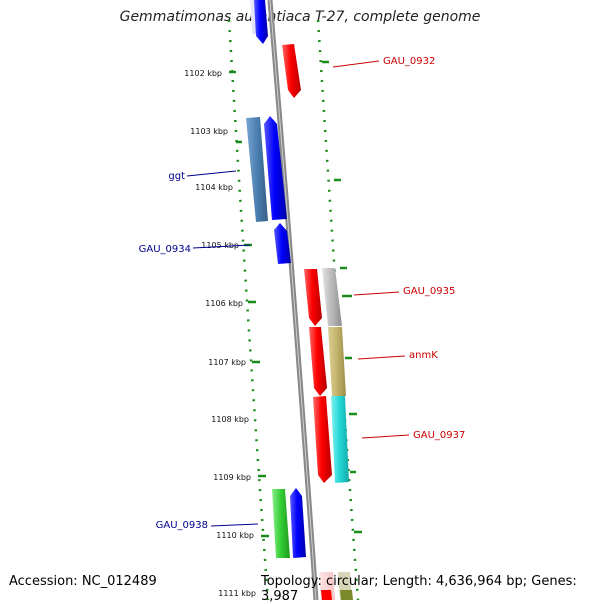 This screenshot has height=604, width=600. I want to click on tick-label: 1109 kbp, so click(232, 477).